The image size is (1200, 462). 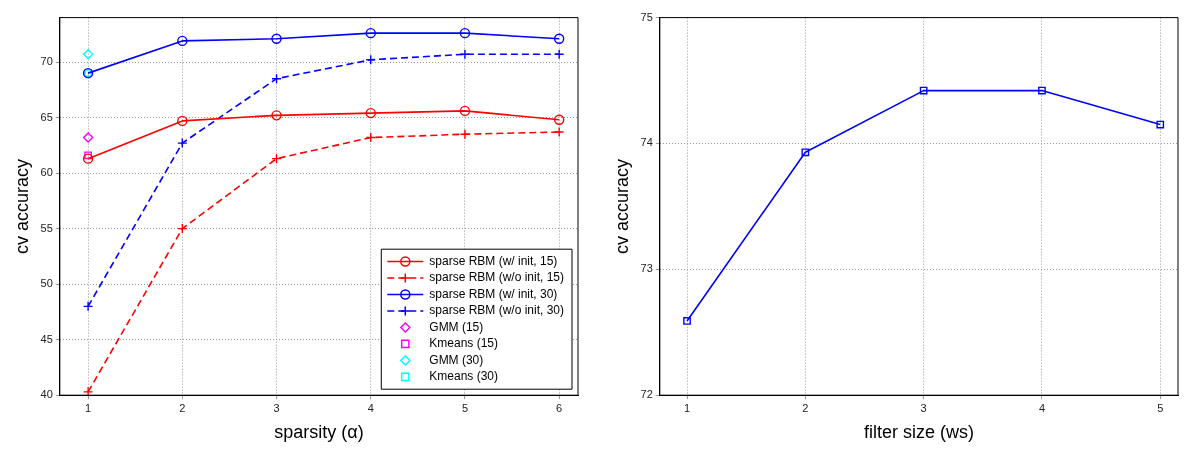 I want to click on legend-label: Kmeans (15), so click(x=463, y=343).